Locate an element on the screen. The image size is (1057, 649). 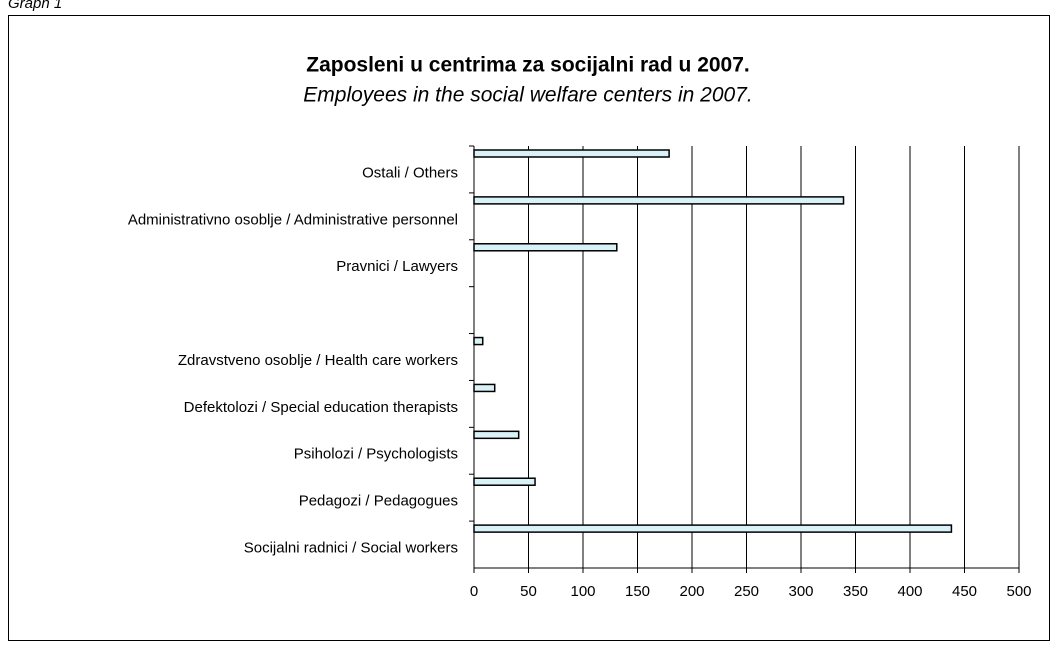
y-tick-label: Socijalni radnici / Social workers is located at coordinates (351, 548).